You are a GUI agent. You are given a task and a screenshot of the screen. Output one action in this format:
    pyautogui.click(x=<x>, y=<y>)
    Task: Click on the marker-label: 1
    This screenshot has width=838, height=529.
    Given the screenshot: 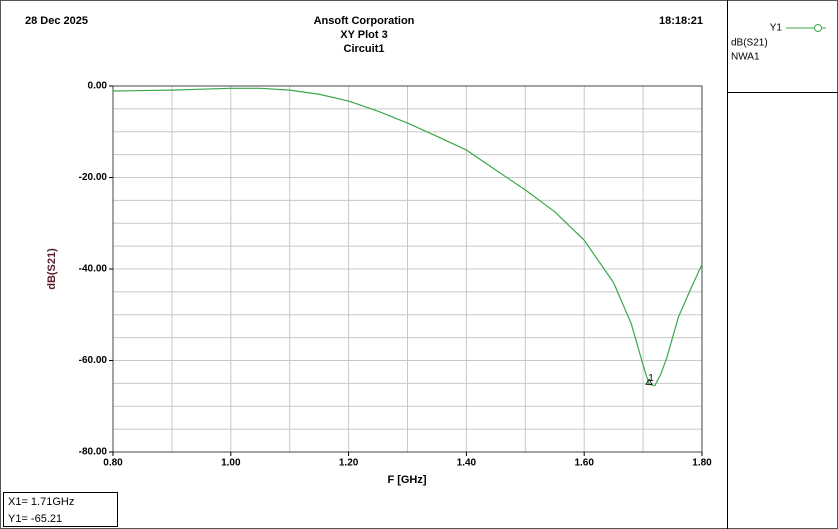 What is the action you would take?
    pyautogui.click(x=651, y=378)
    